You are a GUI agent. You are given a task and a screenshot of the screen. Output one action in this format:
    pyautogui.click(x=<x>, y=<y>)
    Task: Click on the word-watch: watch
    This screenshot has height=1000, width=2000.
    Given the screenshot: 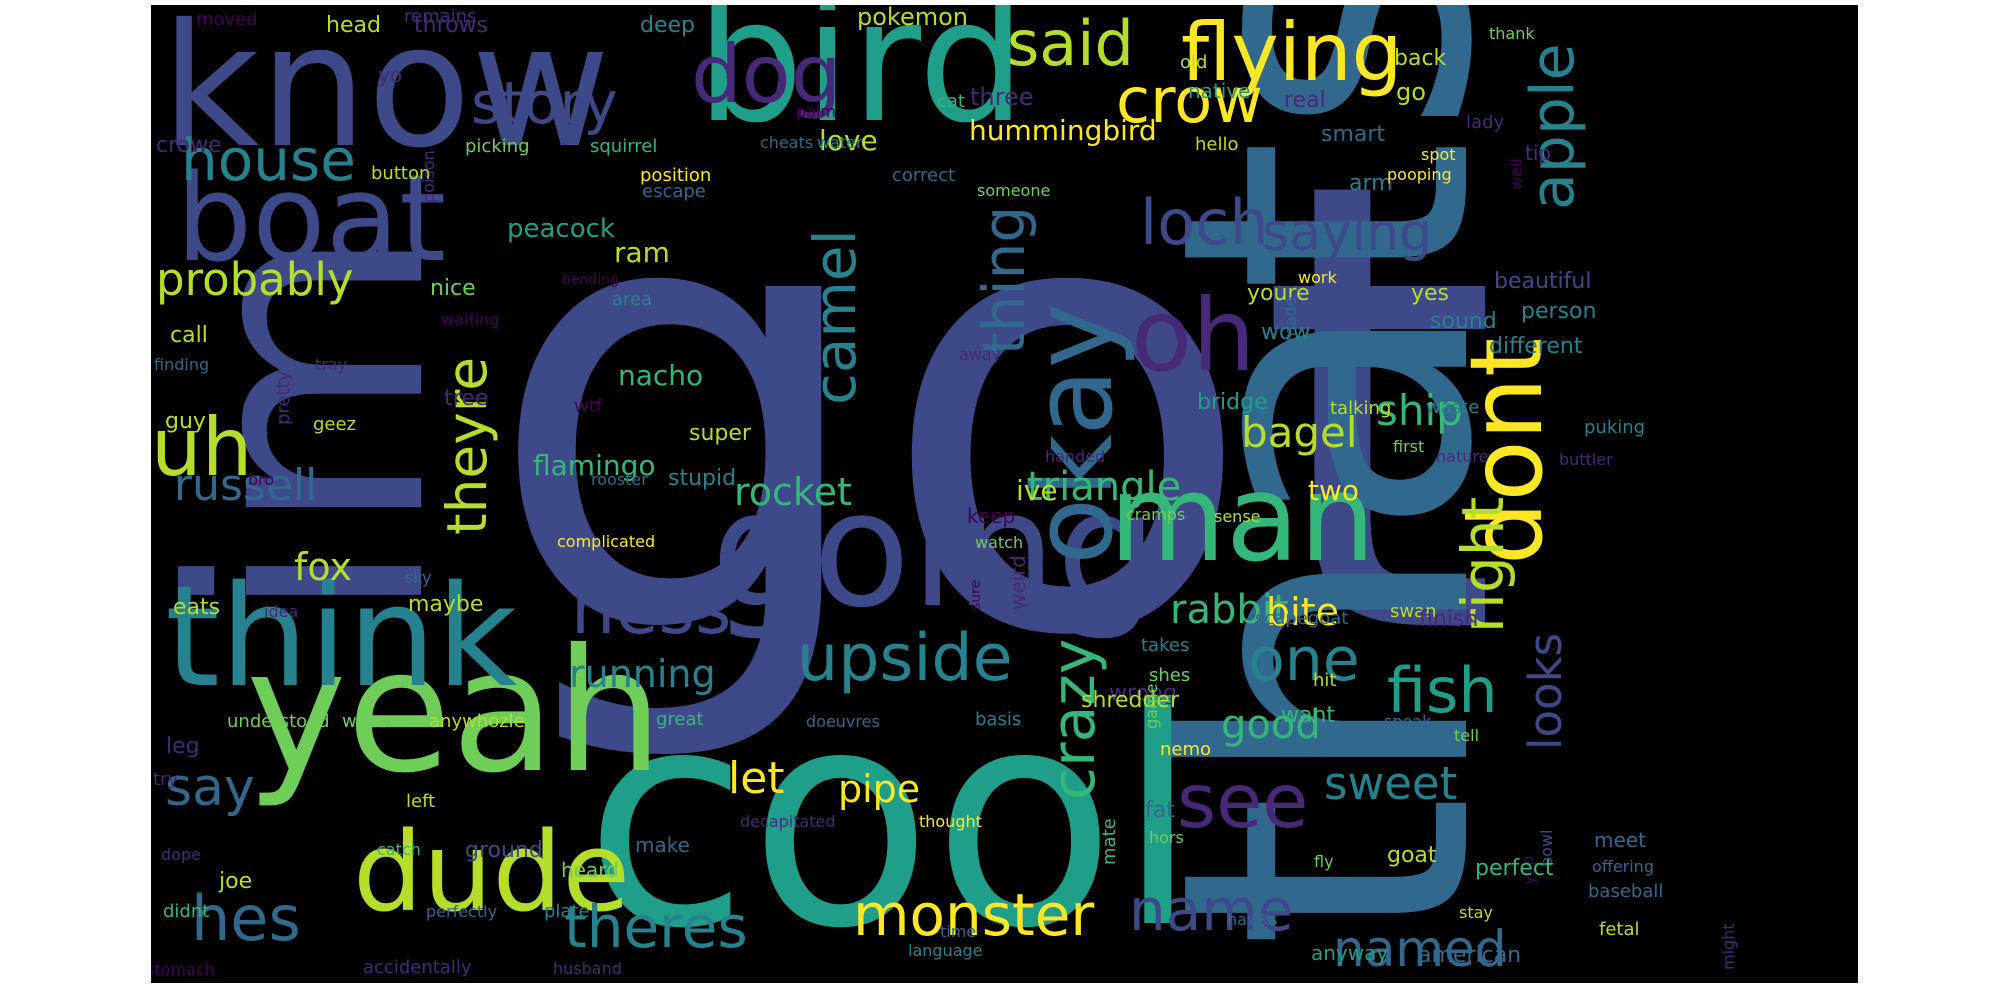 What is the action you would take?
    pyautogui.click(x=999, y=542)
    